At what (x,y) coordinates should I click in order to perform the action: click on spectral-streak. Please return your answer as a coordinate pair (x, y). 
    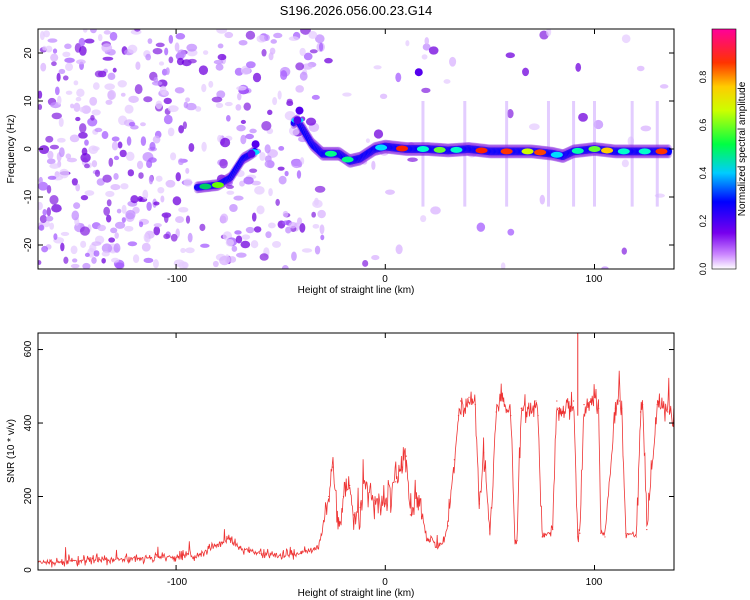
    Looking at the image, I should click on (594, 154).